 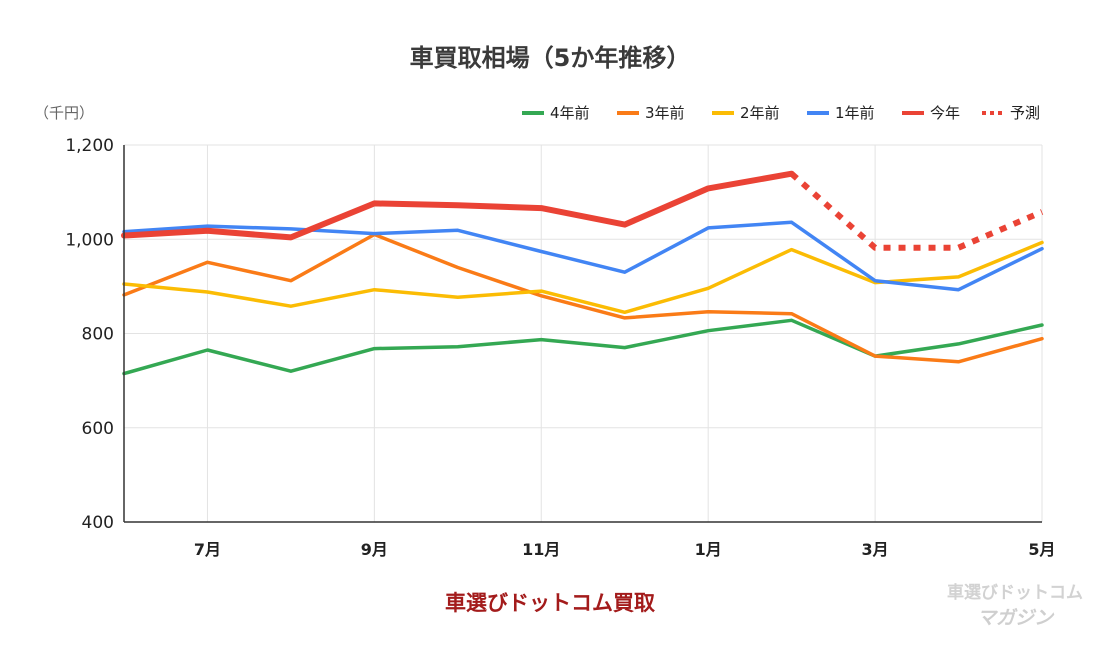 I want to click on x-tick-label: 5月, so click(x=1041, y=549).